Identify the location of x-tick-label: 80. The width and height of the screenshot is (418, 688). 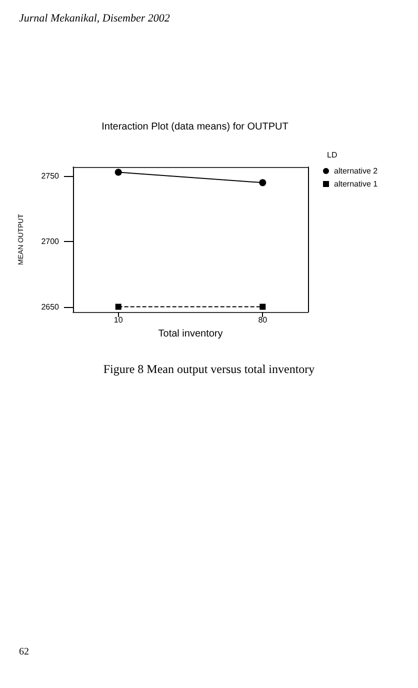
(263, 320).